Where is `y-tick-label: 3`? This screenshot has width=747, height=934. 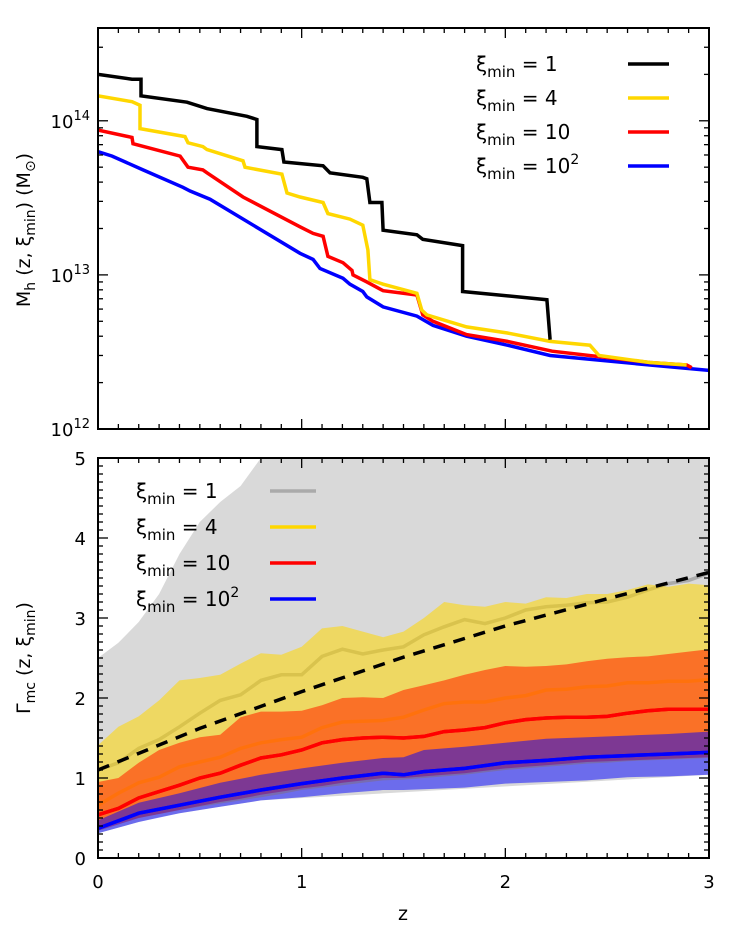
y-tick-label: 3 is located at coordinates (80, 619).